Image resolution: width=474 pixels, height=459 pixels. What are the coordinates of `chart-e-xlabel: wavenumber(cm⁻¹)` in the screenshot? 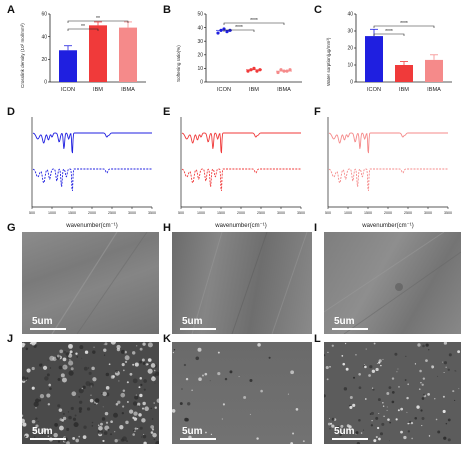 It's located at (241, 226).